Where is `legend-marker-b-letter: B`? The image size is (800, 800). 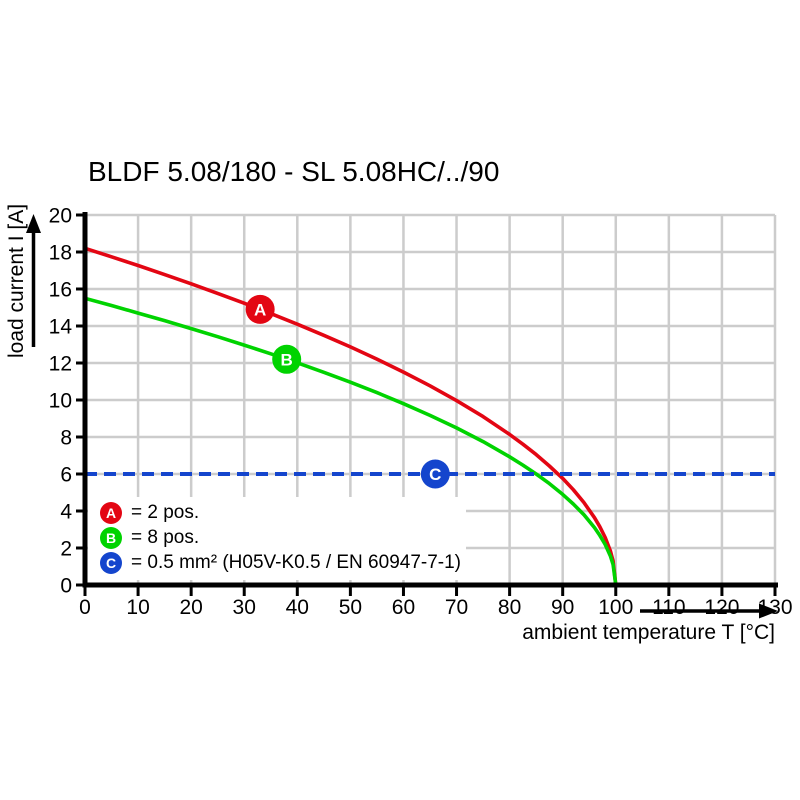 legend-marker-b-letter: B is located at coordinates (111, 538).